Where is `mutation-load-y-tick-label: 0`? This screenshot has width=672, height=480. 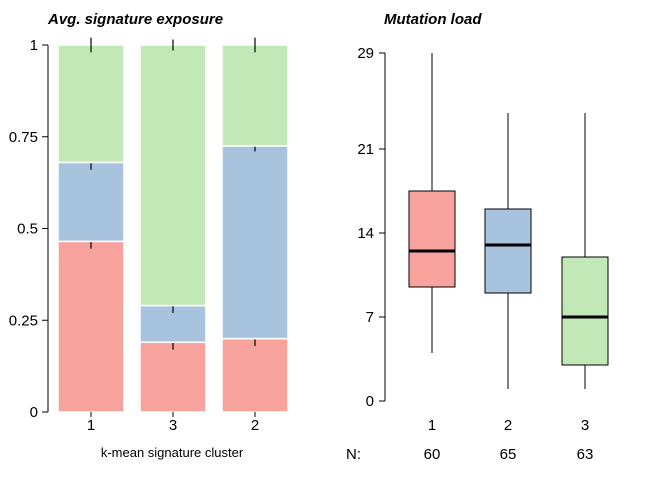
mutation-load-y-tick-label: 0 is located at coordinates (370, 401).